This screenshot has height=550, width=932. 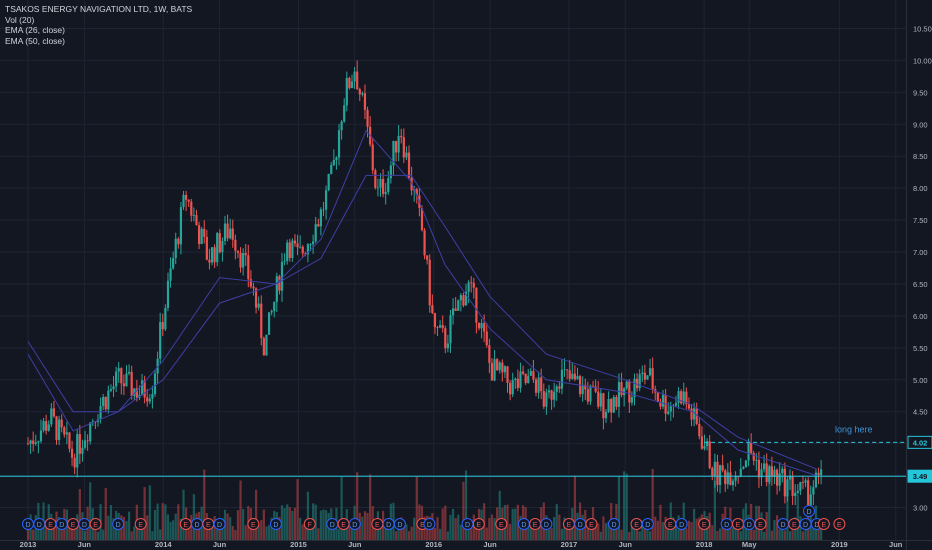 I want to click on dividend-marker-upcoming, so click(x=809, y=511).